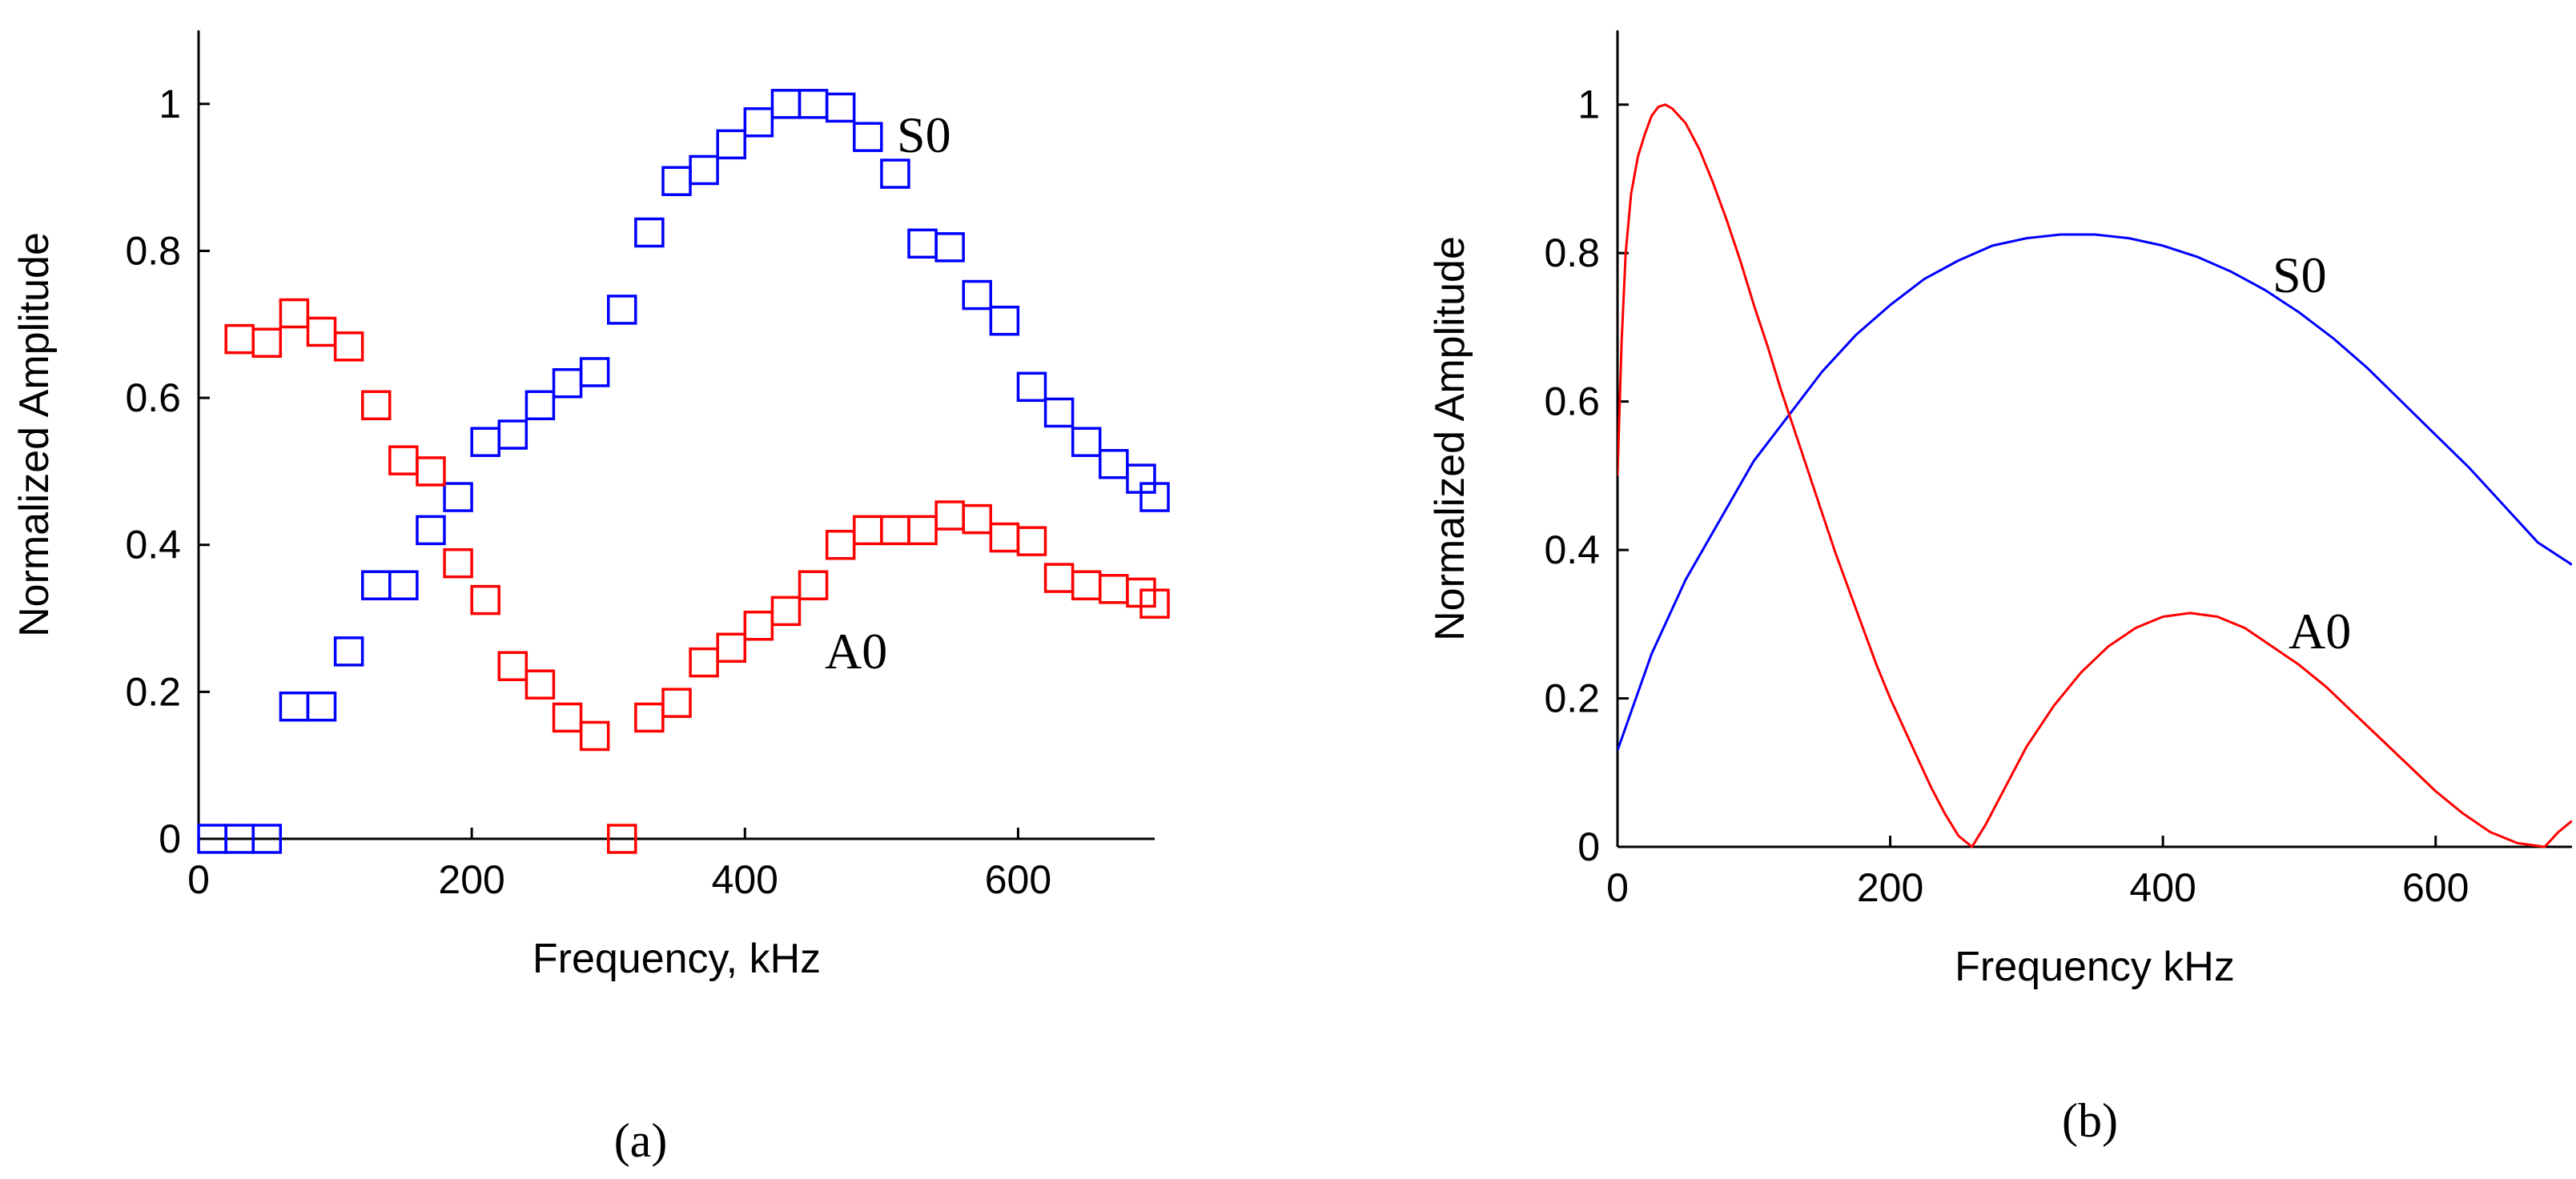  Describe the element at coordinates (641, 1140) in the screenshot. I see `panel-caption: (a)` at that location.